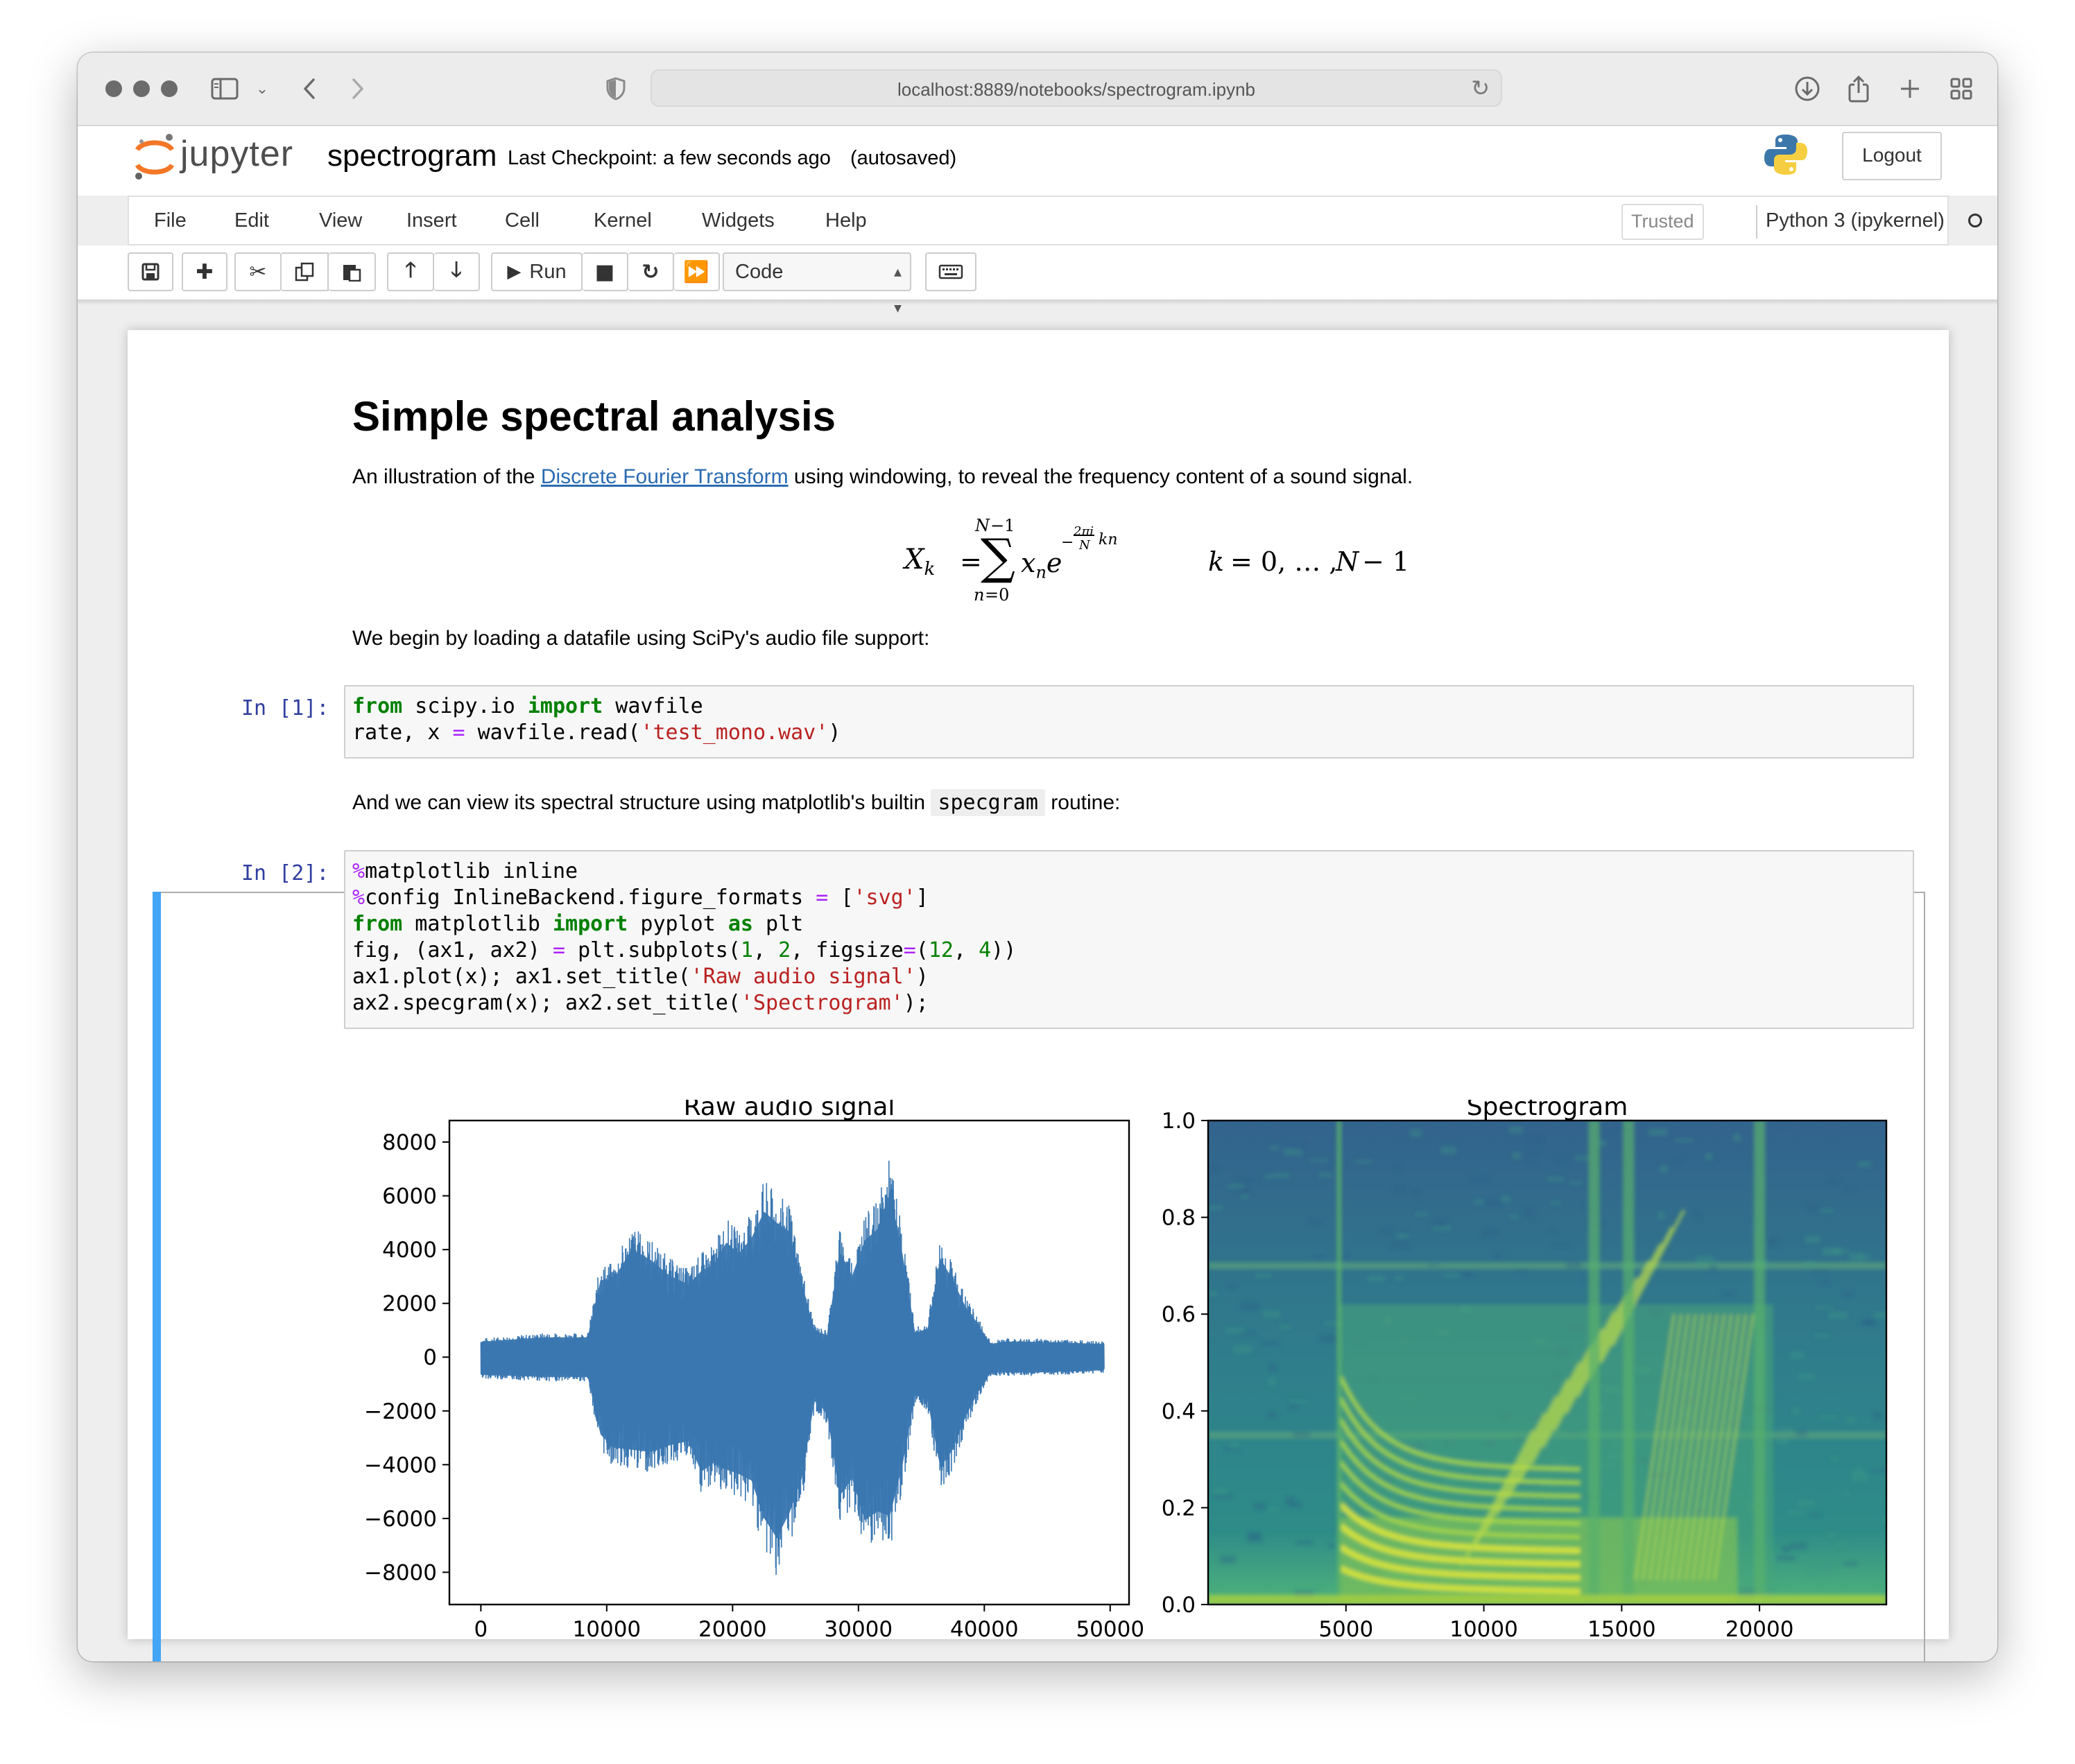 This screenshot has width=2075, height=1764. Describe the element at coordinates (984, 1629) in the screenshot. I see `x-tick-label: 40000` at that location.